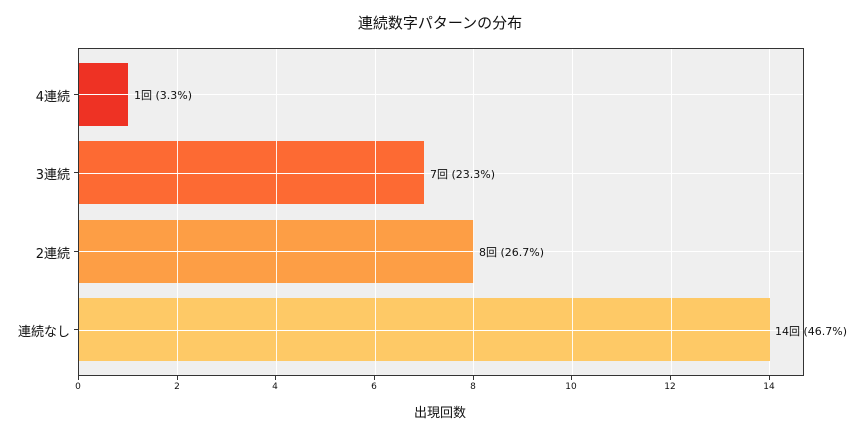 Image resolution: width=864 pixels, height=432 pixels. What do you see at coordinates (52, 97) in the screenshot?
I see `y-tick-label: 4連続` at bounding box center [52, 97].